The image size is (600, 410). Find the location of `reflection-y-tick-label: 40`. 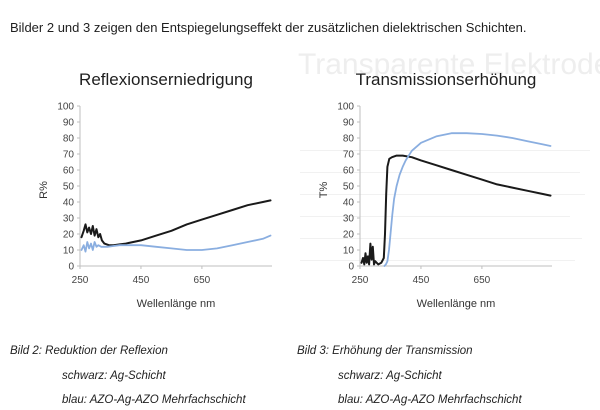

reflection-y-tick-label: 40 is located at coordinates (69, 203).